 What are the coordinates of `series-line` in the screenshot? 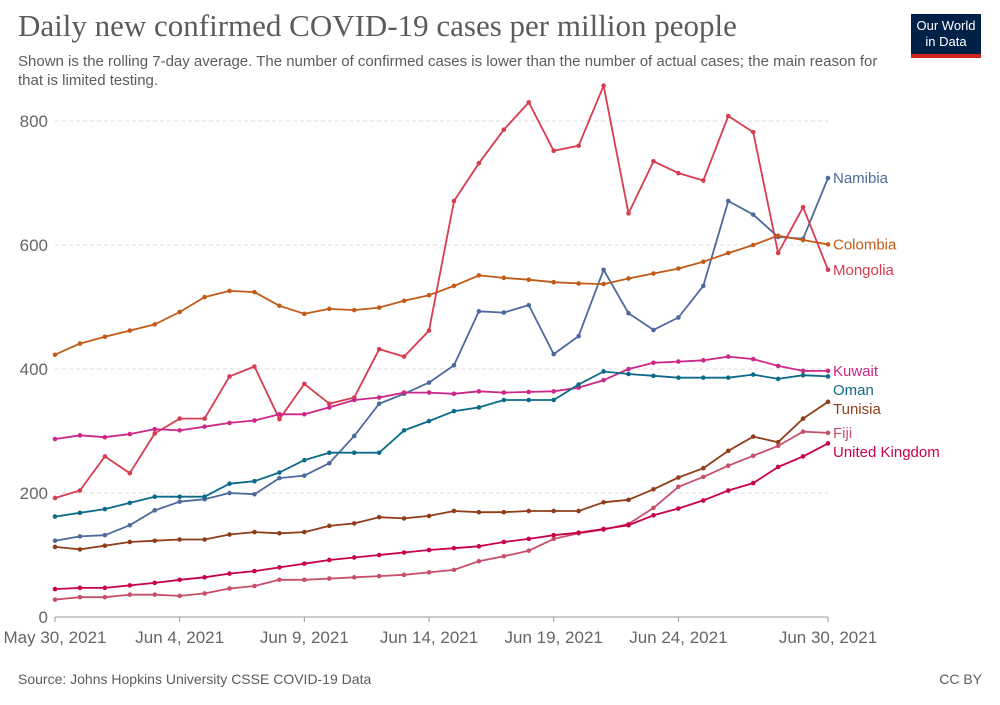 It's located at (441, 397).